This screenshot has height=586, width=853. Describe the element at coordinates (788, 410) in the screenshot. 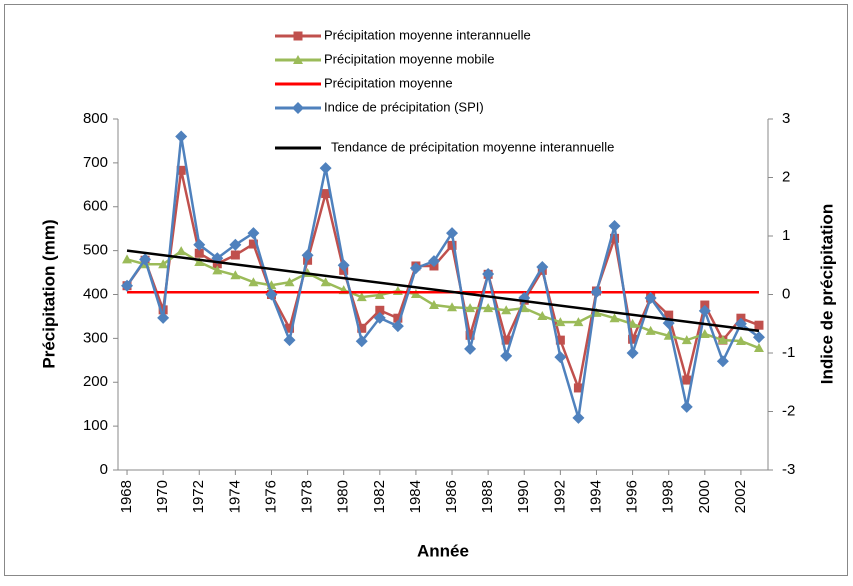

I see `y2-tick-label: -2` at that location.